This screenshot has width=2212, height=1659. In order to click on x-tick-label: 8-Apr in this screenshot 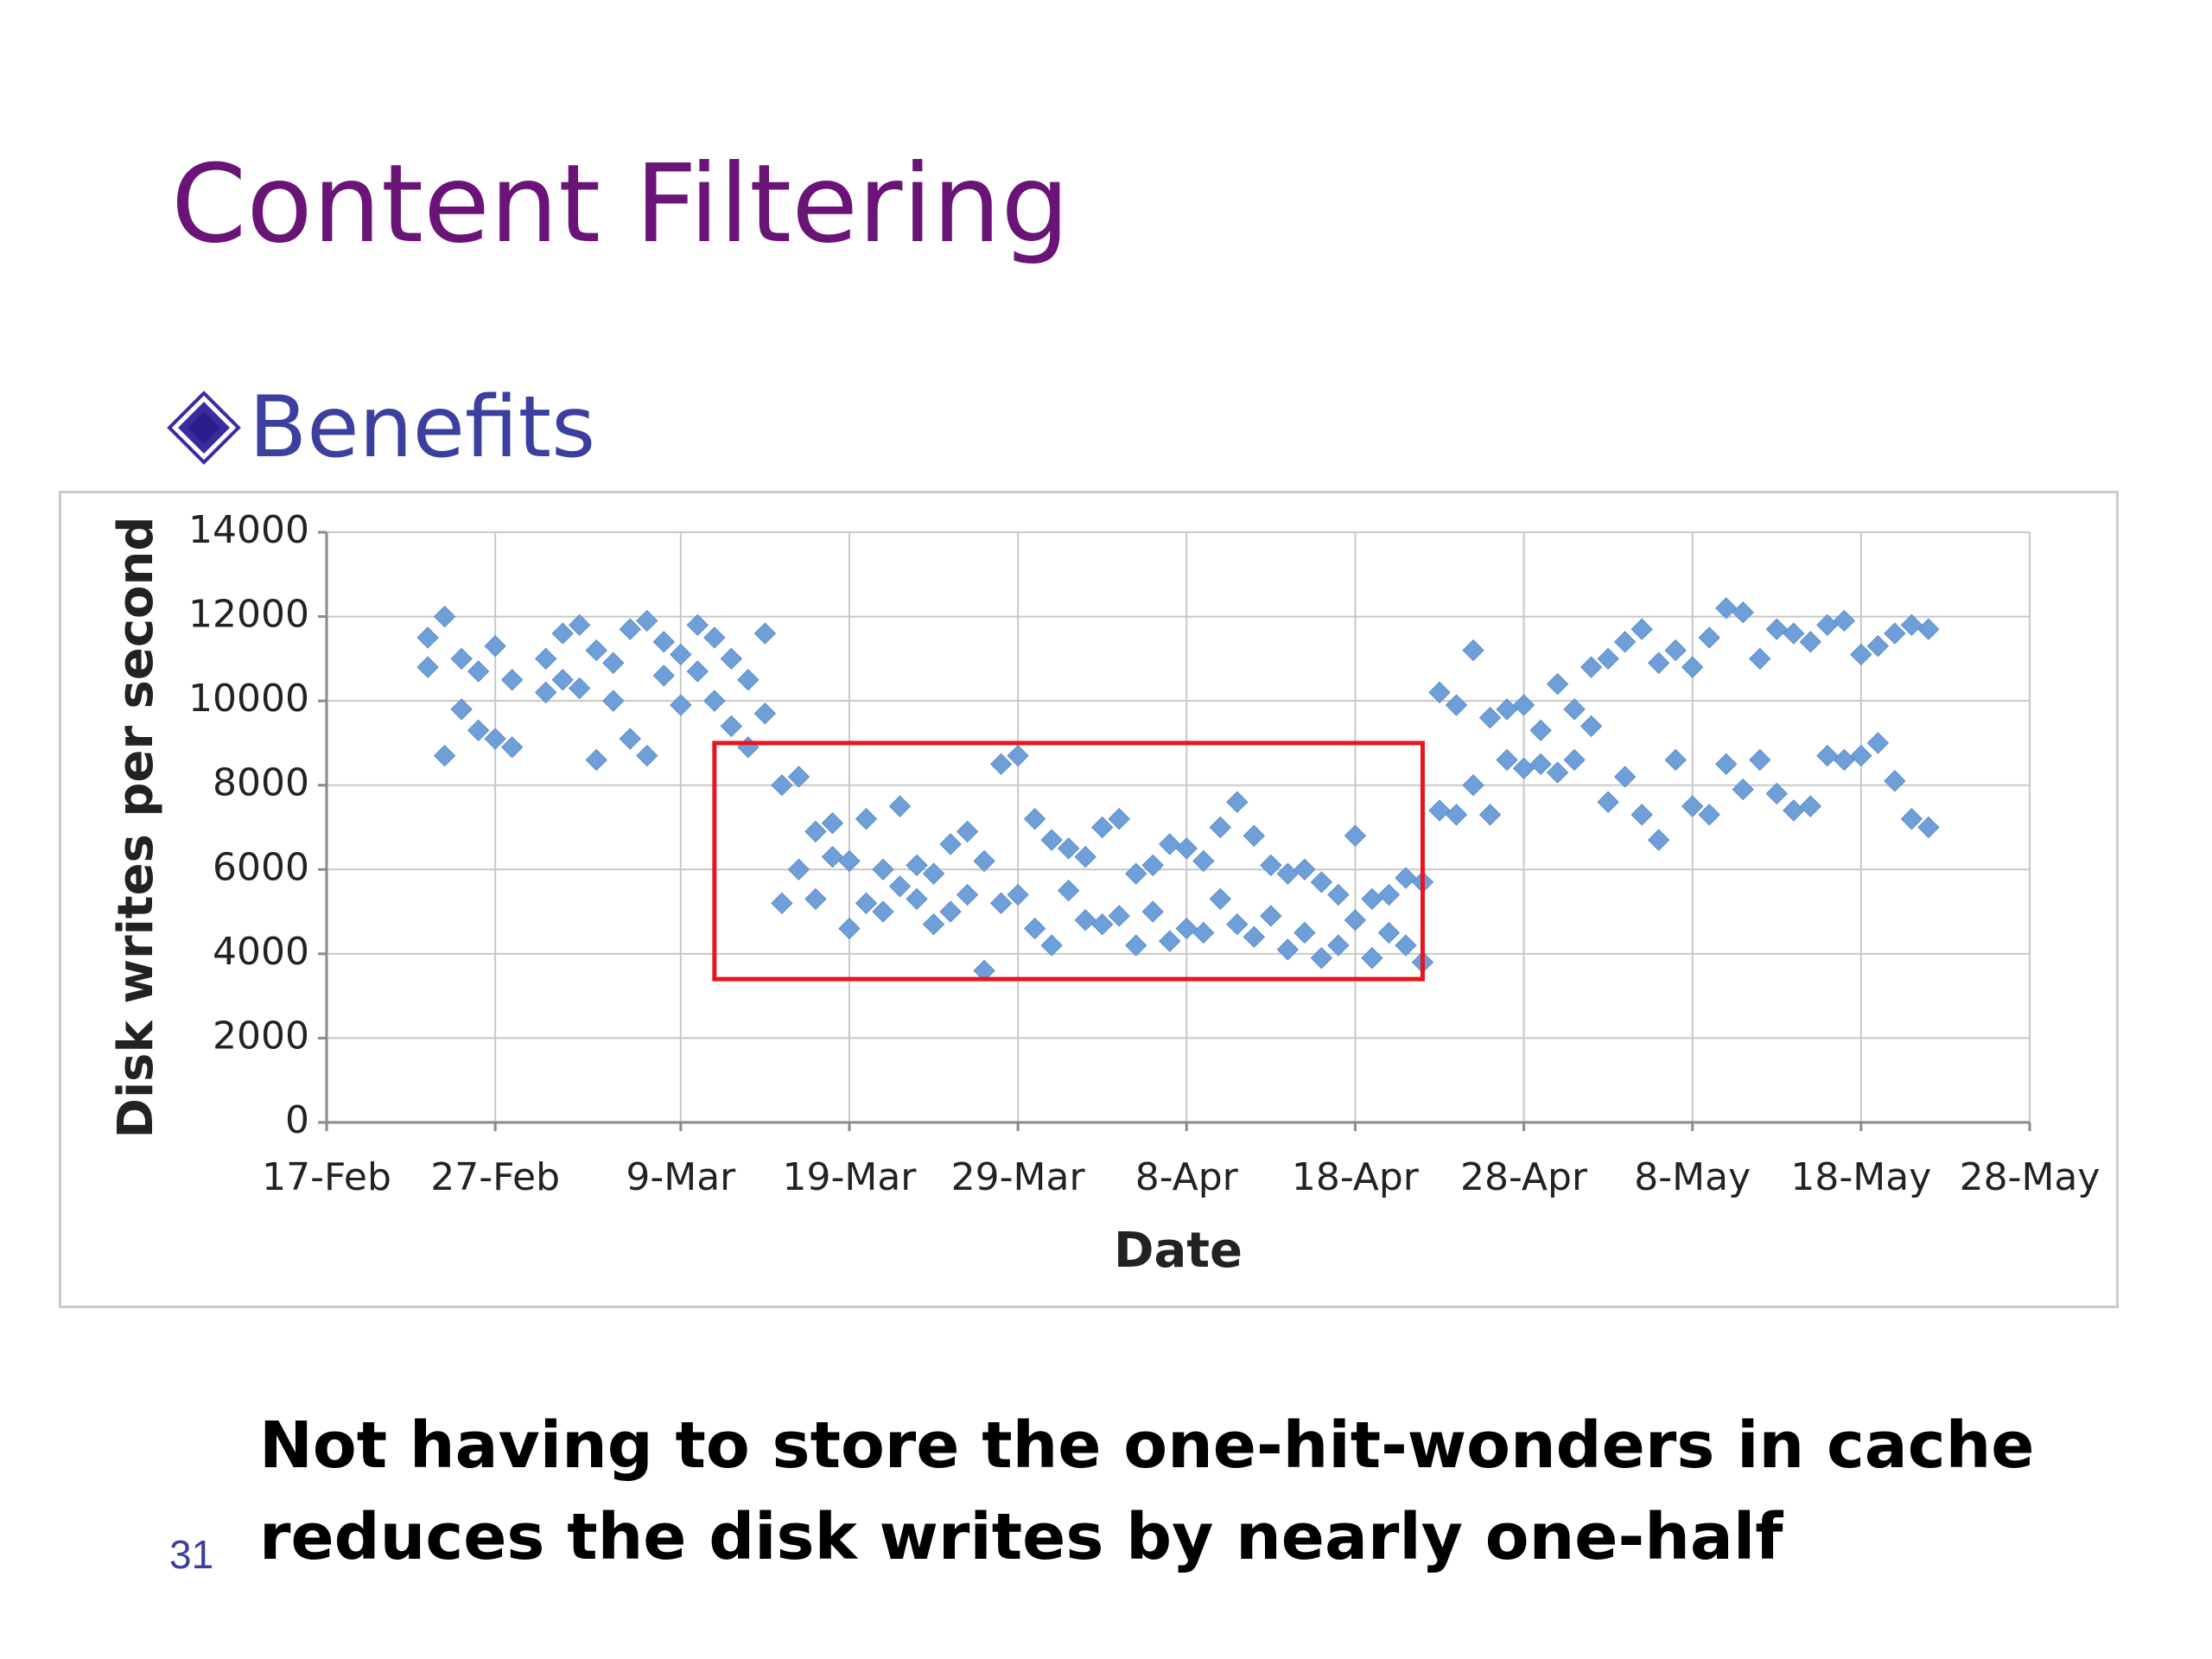, I will do `click(1187, 1177)`.